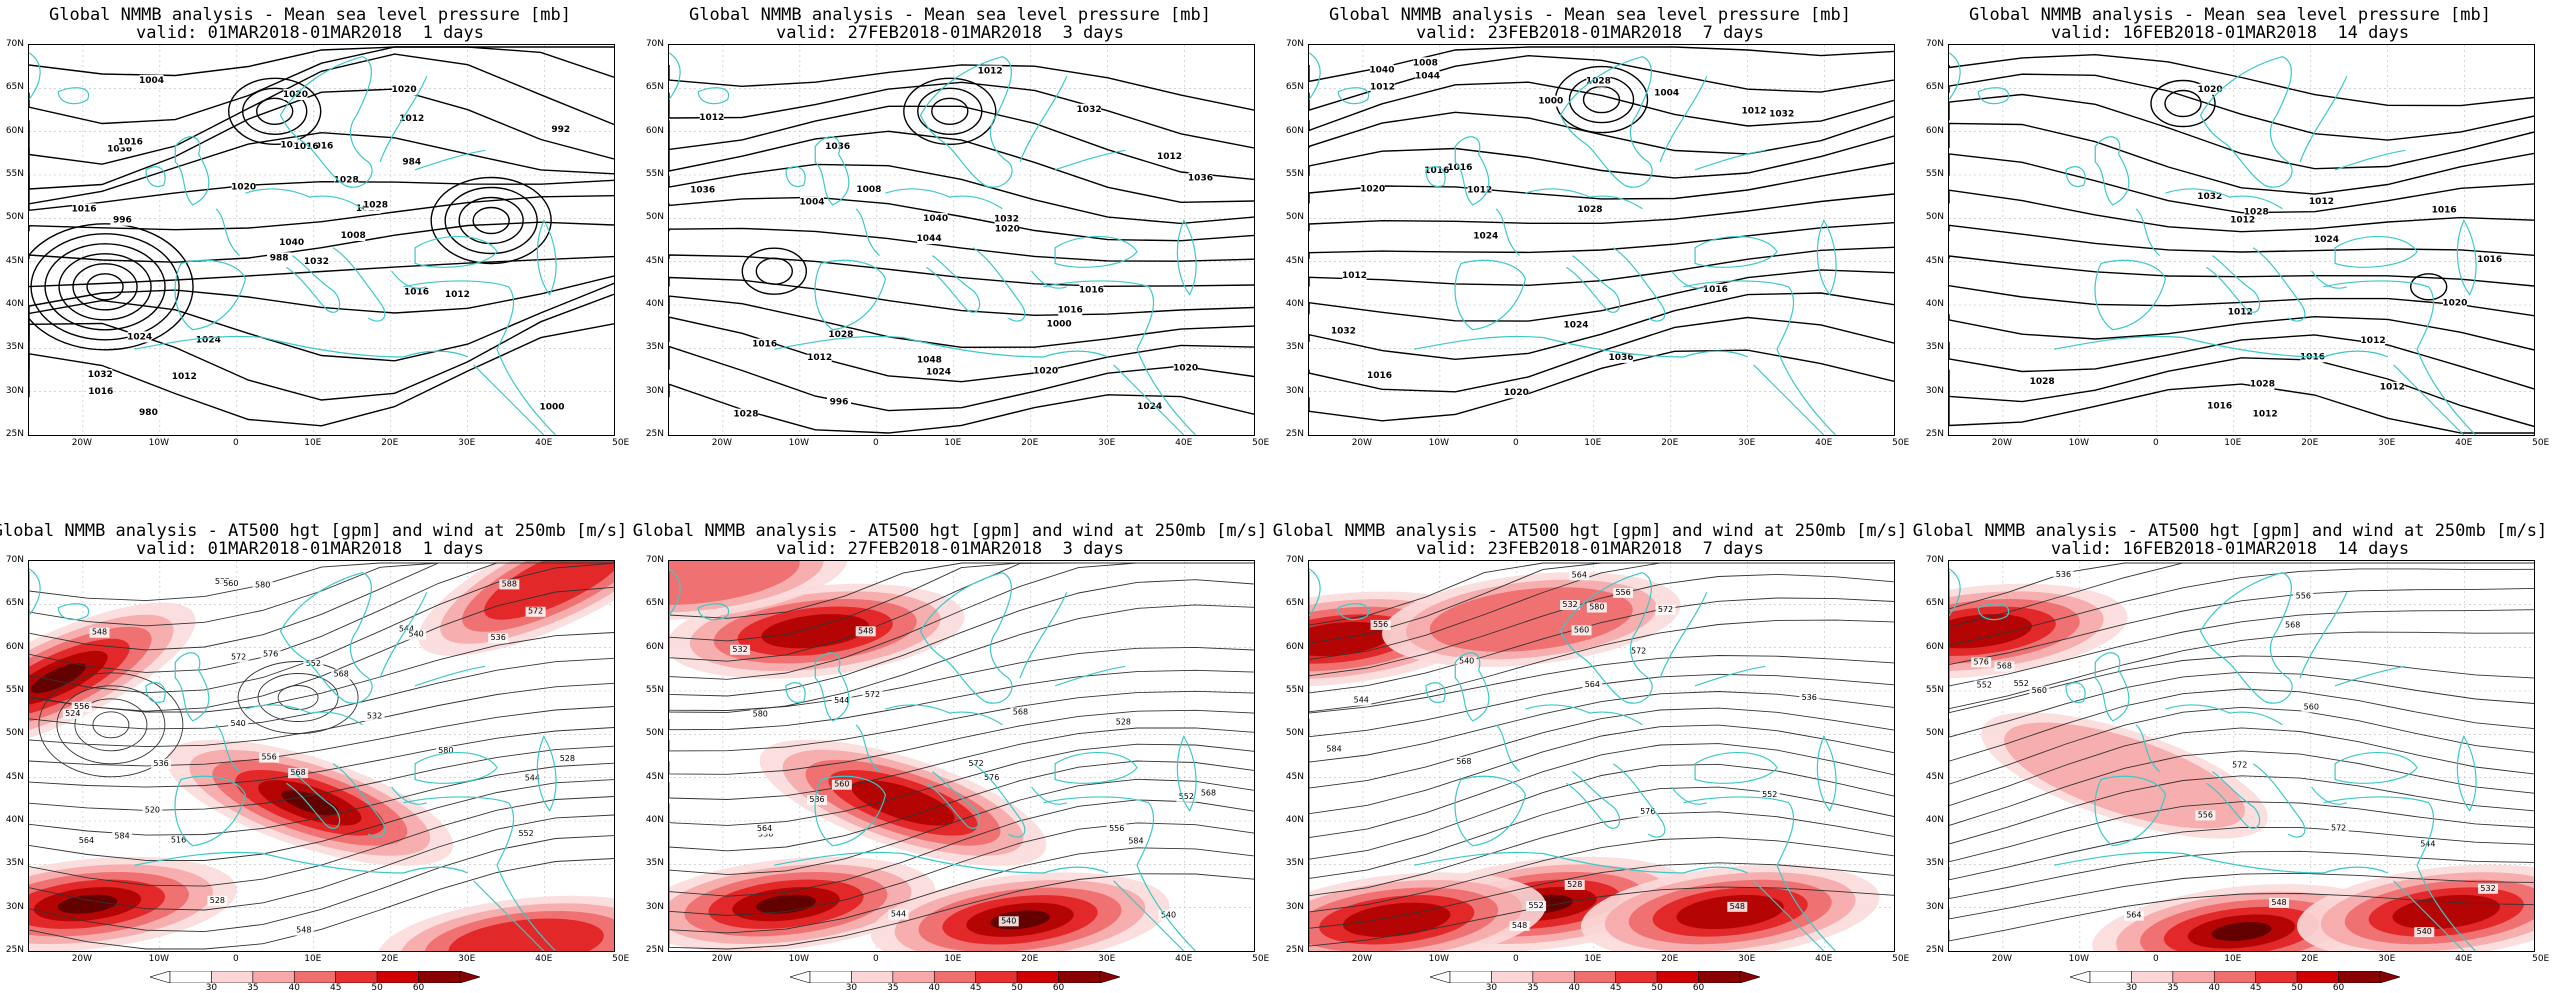 The height and width of the screenshot is (993, 2560). What do you see at coordinates (1059, 325) in the screenshot?
I see `isobar-label: 1000` at bounding box center [1059, 325].